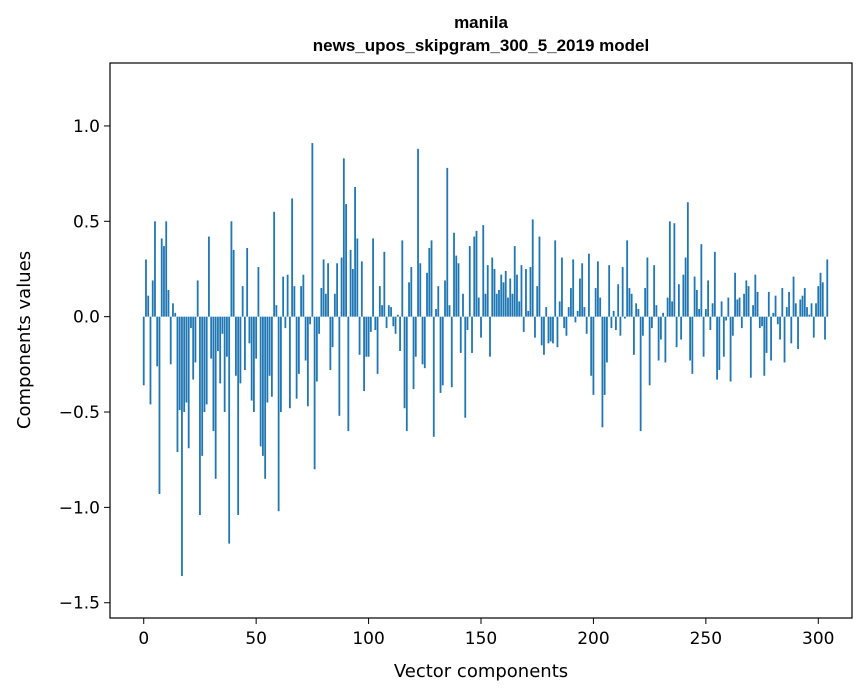  I want to click on x-tick-label: 200, so click(593, 639).